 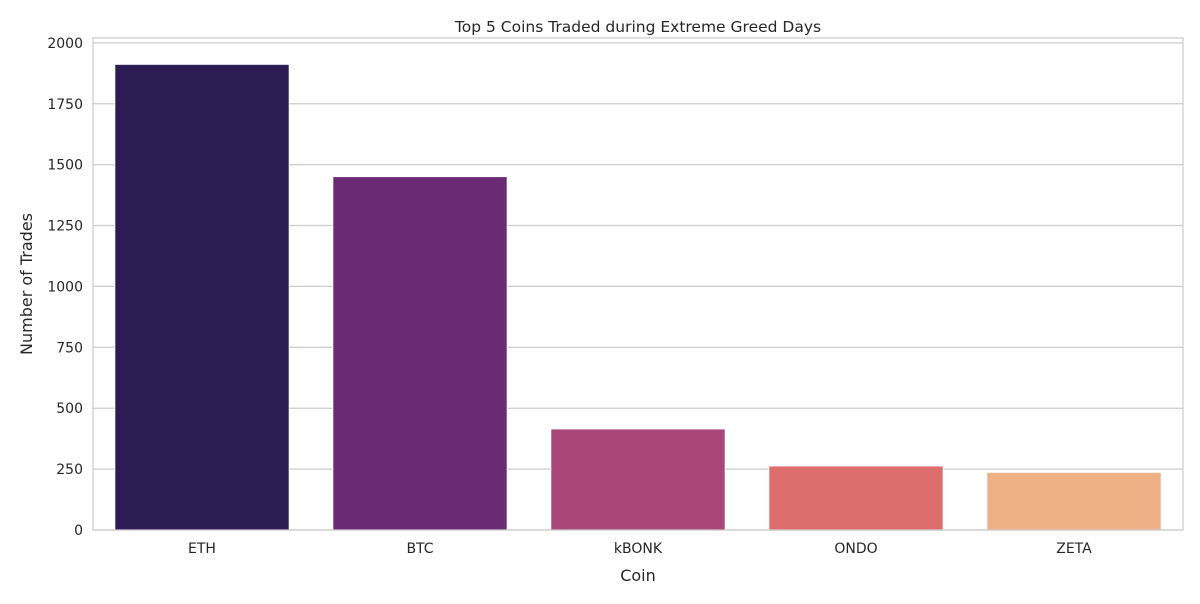 I want to click on x-tick-label: BTC, so click(x=419, y=549).